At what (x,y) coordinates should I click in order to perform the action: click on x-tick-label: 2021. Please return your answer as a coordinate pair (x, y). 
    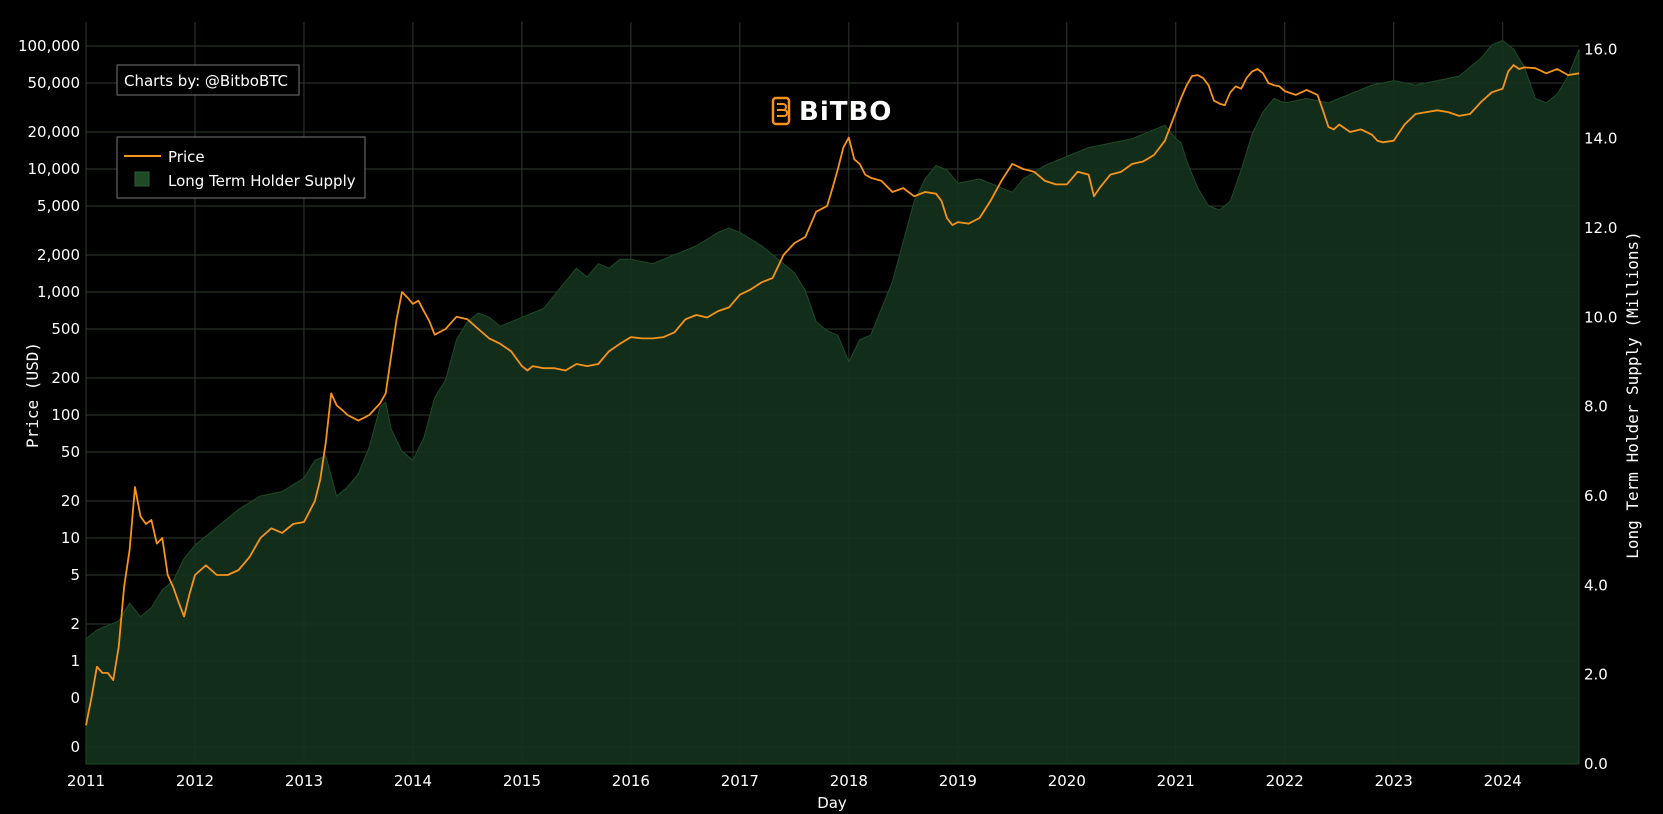
    Looking at the image, I should click on (1176, 781).